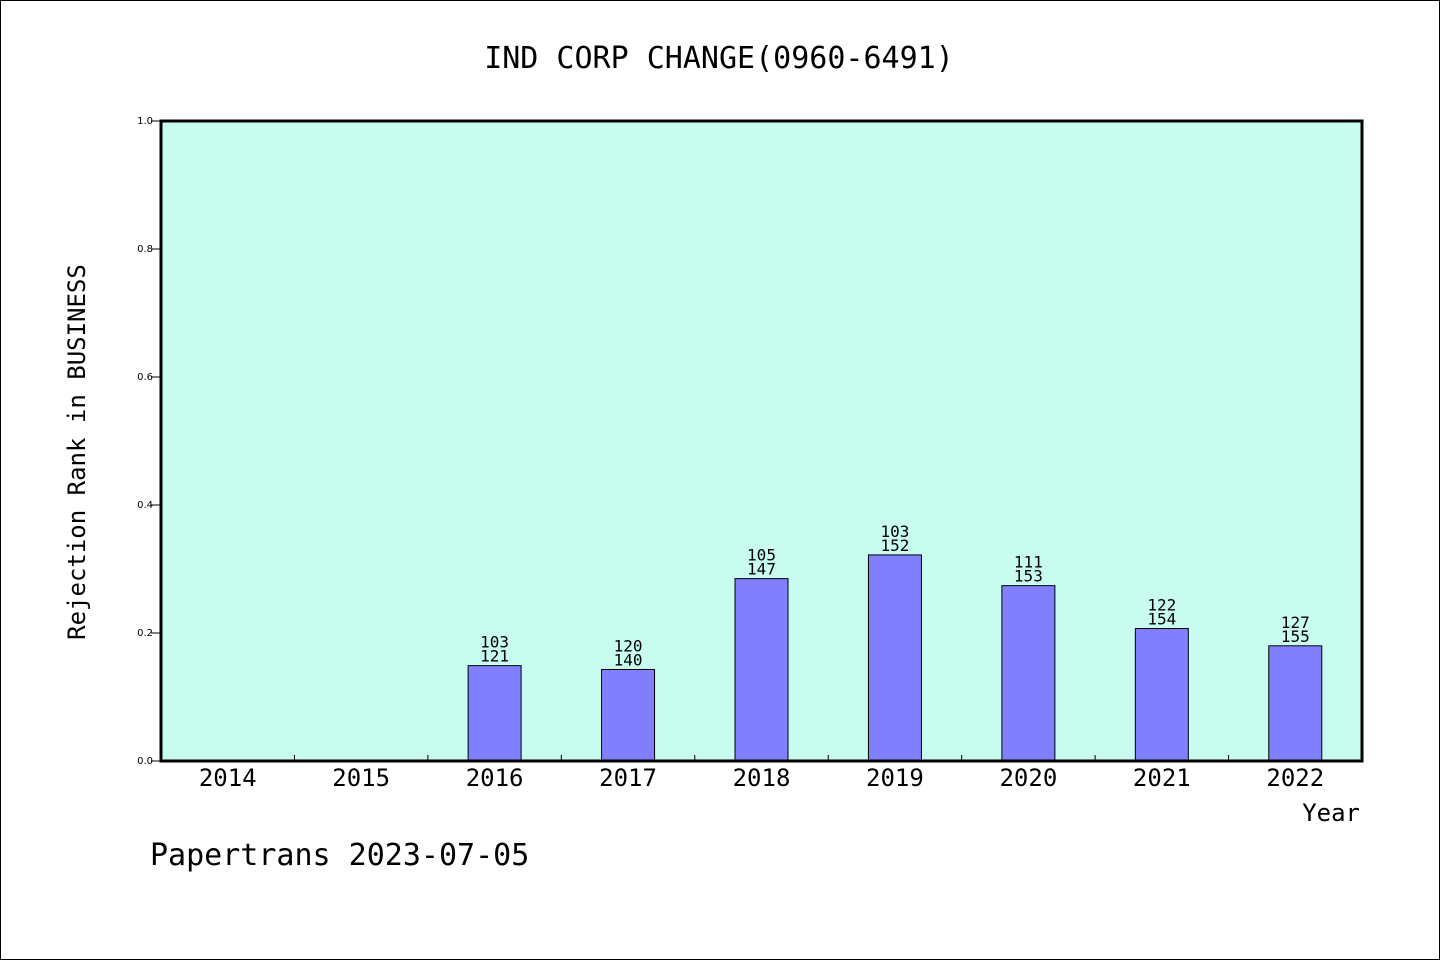  Describe the element at coordinates (361, 778) in the screenshot. I see `x-tick-label: 2015` at that location.